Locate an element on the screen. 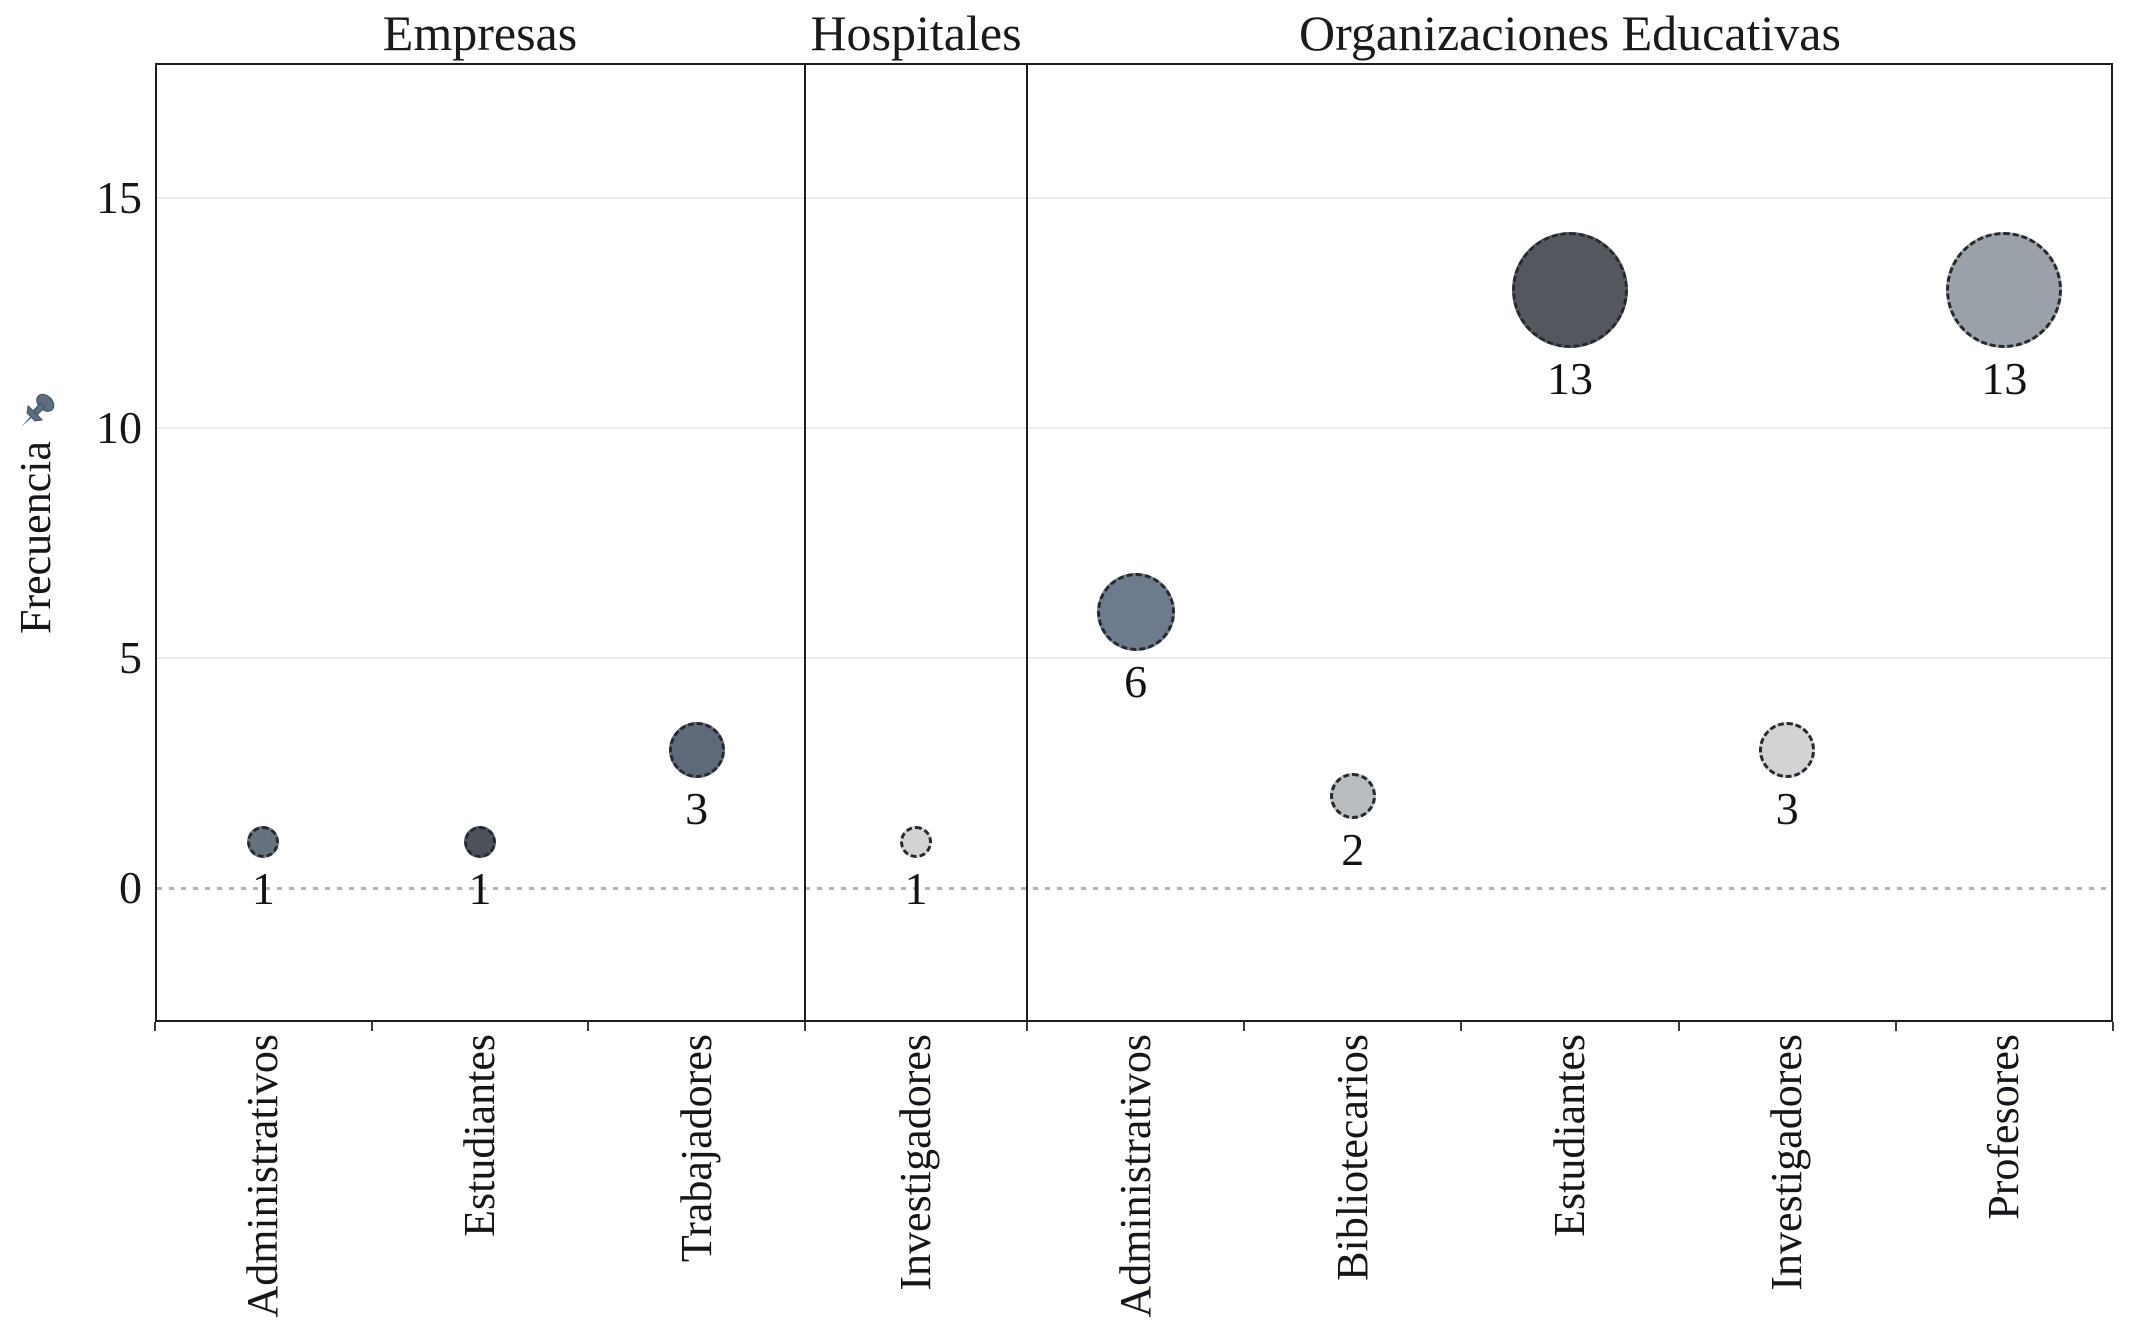 The width and height of the screenshot is (2144, 1339). y-tick-label: 10 is located at coordinates (119, 427).